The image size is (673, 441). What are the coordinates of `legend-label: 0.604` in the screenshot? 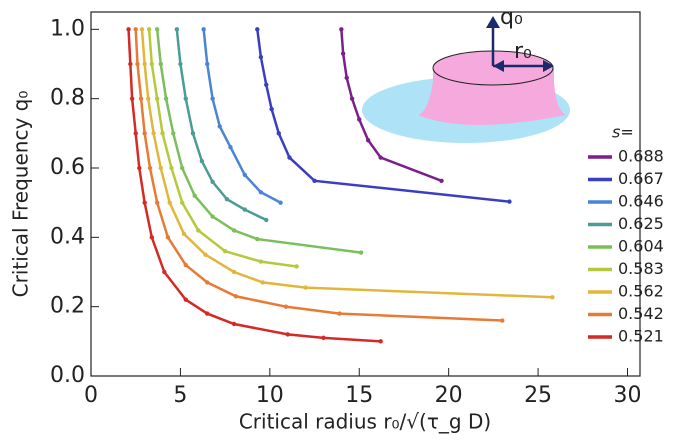 It's located at (641, 246).